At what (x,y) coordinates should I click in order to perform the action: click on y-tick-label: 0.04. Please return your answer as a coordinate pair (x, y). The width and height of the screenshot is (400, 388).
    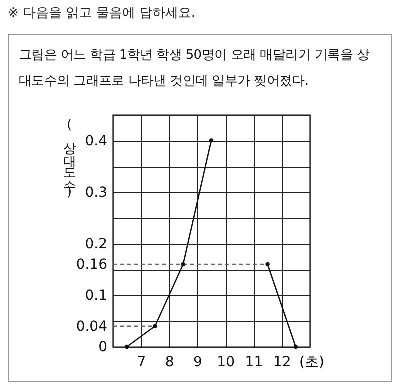
    Looking at the image, I should click on (92, 326).